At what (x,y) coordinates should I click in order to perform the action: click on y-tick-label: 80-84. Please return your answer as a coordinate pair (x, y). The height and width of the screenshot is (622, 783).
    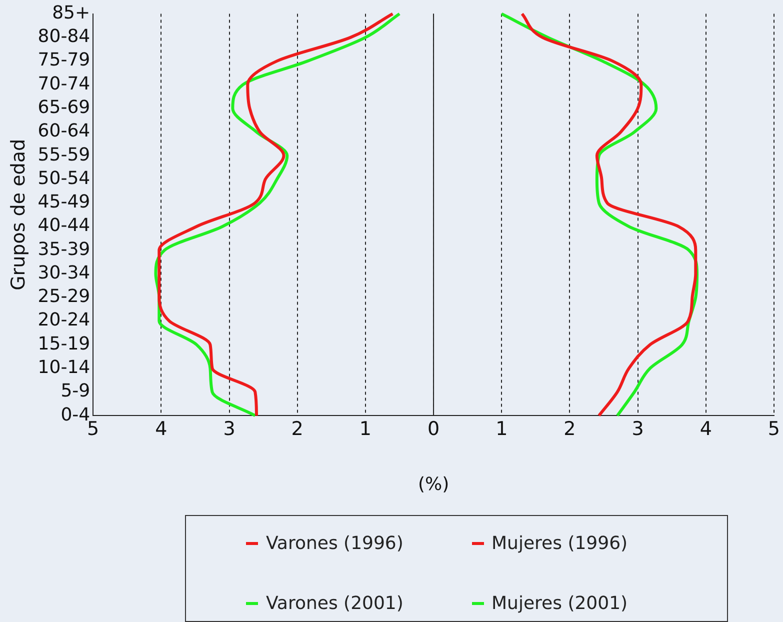
    Looking at the image, I should click on (64, 37).